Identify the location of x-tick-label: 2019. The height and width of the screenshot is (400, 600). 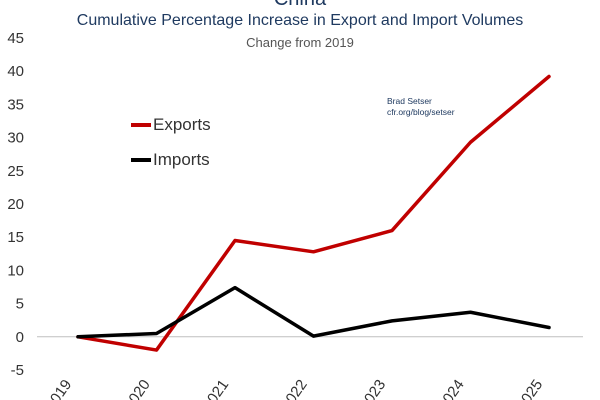
(58, 388).